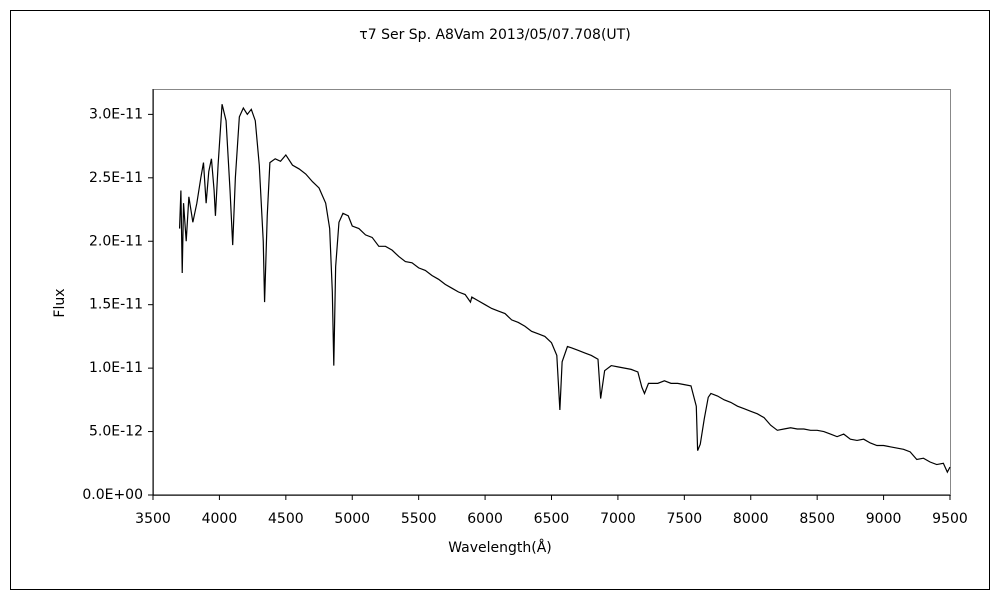  Describe the element at coordinates (116, 178) in the screenshot. I see `y-tick-label: 2.5E-11` at that location.